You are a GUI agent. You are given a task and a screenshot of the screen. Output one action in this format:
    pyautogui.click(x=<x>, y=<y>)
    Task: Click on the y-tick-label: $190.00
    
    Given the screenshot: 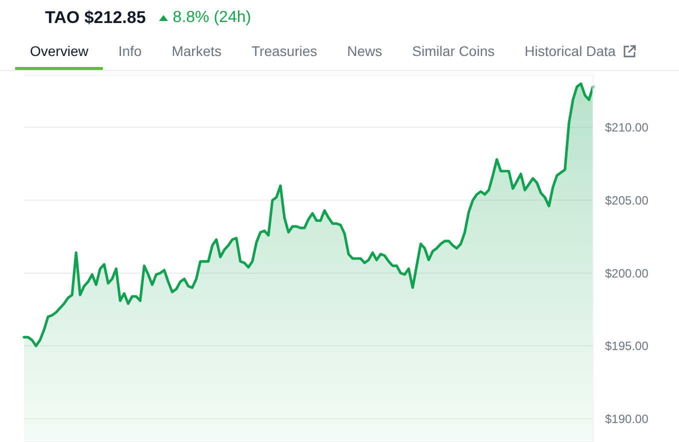 What is the action you would take?
    pyautogui.click(x=627, y=419)
    